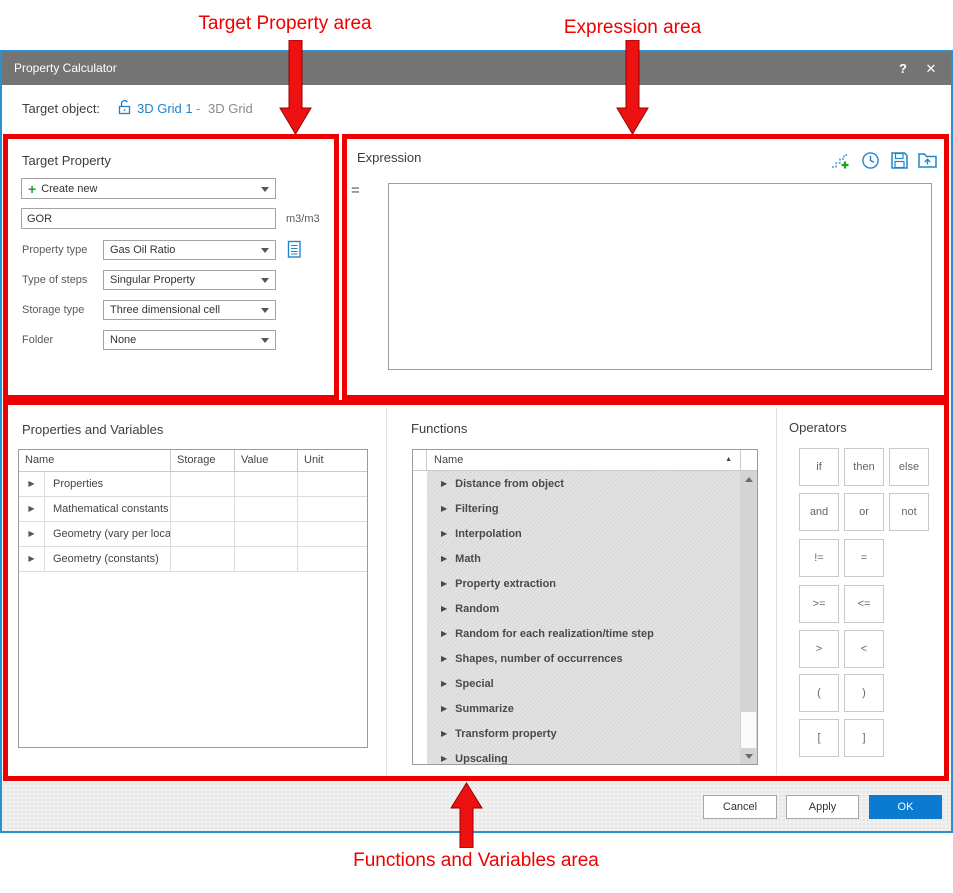 The image size is (953, 893). Describe the element at coordinates (285, 23) in the screenshot. I see `target-property-area-label: Target Property area` at that location.